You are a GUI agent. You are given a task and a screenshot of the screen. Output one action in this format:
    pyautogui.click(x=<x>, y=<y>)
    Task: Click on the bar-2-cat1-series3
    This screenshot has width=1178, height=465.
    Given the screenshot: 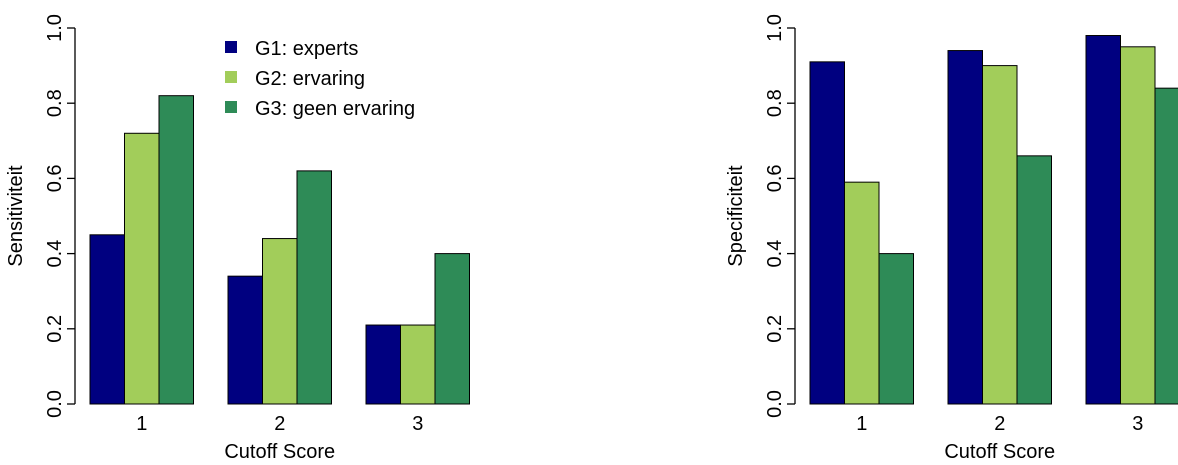 What is the action you would take?
    pyautogui.click(x=896, y=329)
    